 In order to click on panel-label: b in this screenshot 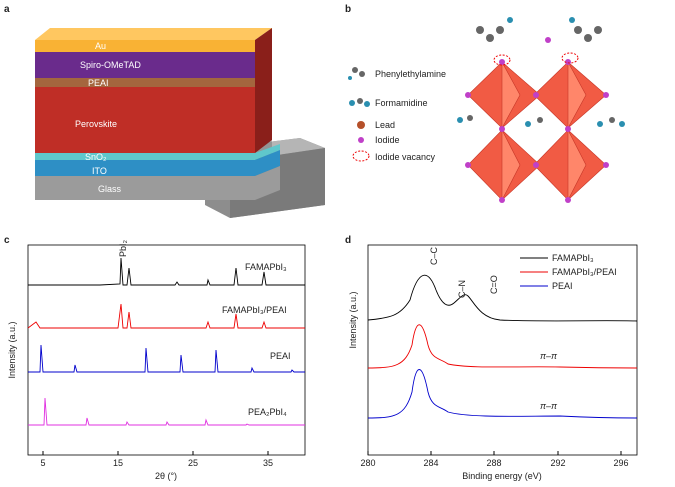, I will do `click(348, 9)`.